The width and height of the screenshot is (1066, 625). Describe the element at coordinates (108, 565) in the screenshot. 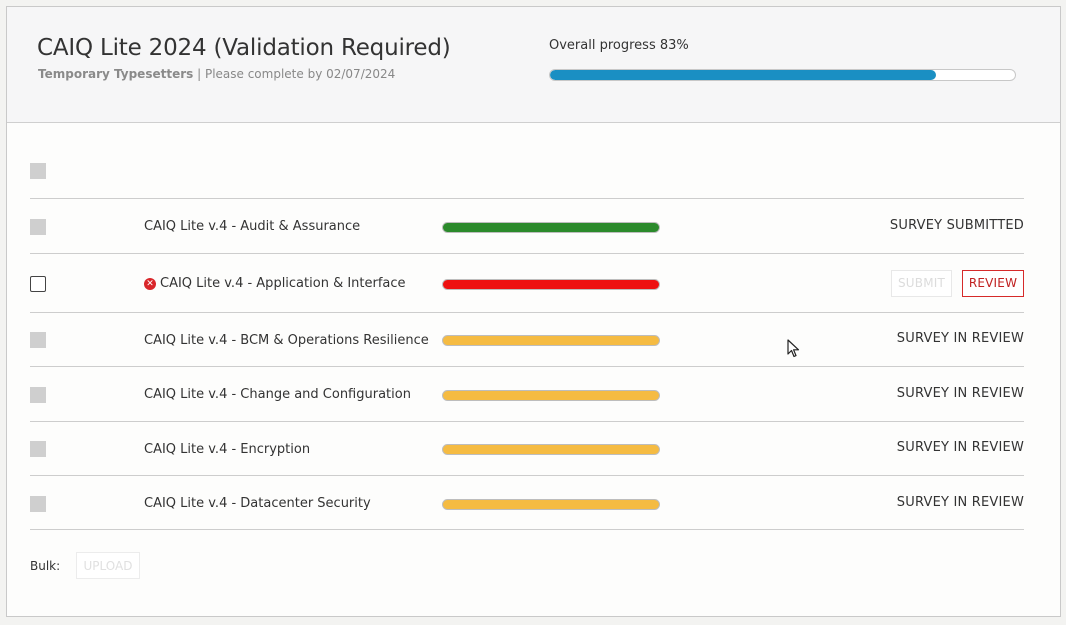

I see `upload-button: UPLOAD` at that location.